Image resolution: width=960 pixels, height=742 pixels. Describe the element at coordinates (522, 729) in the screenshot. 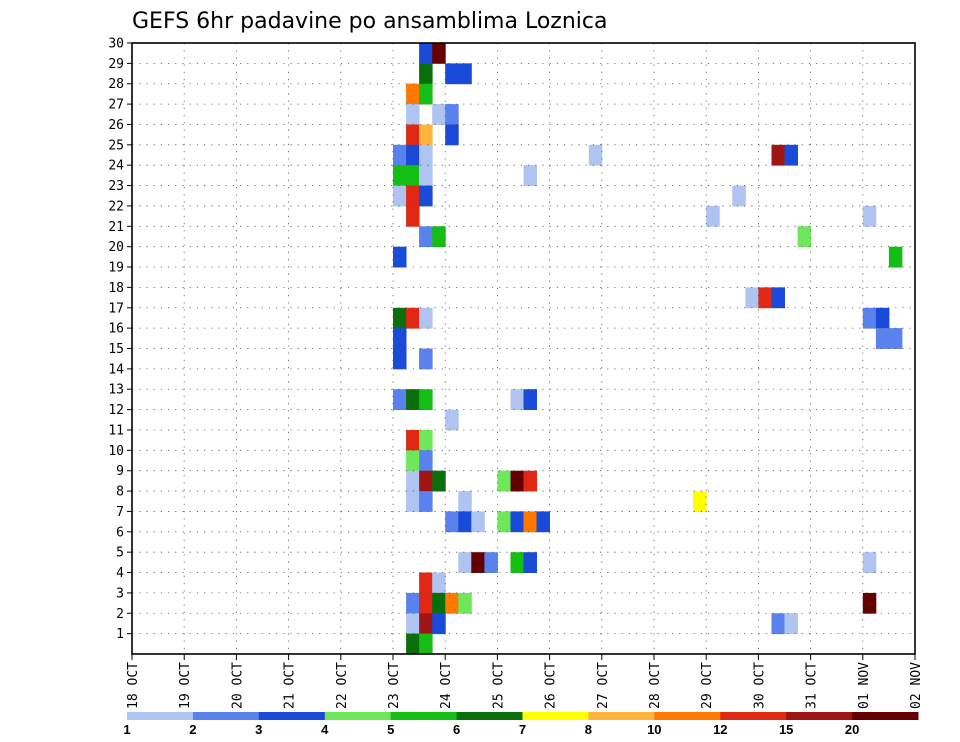

I see `legend-label: 7` at that location.